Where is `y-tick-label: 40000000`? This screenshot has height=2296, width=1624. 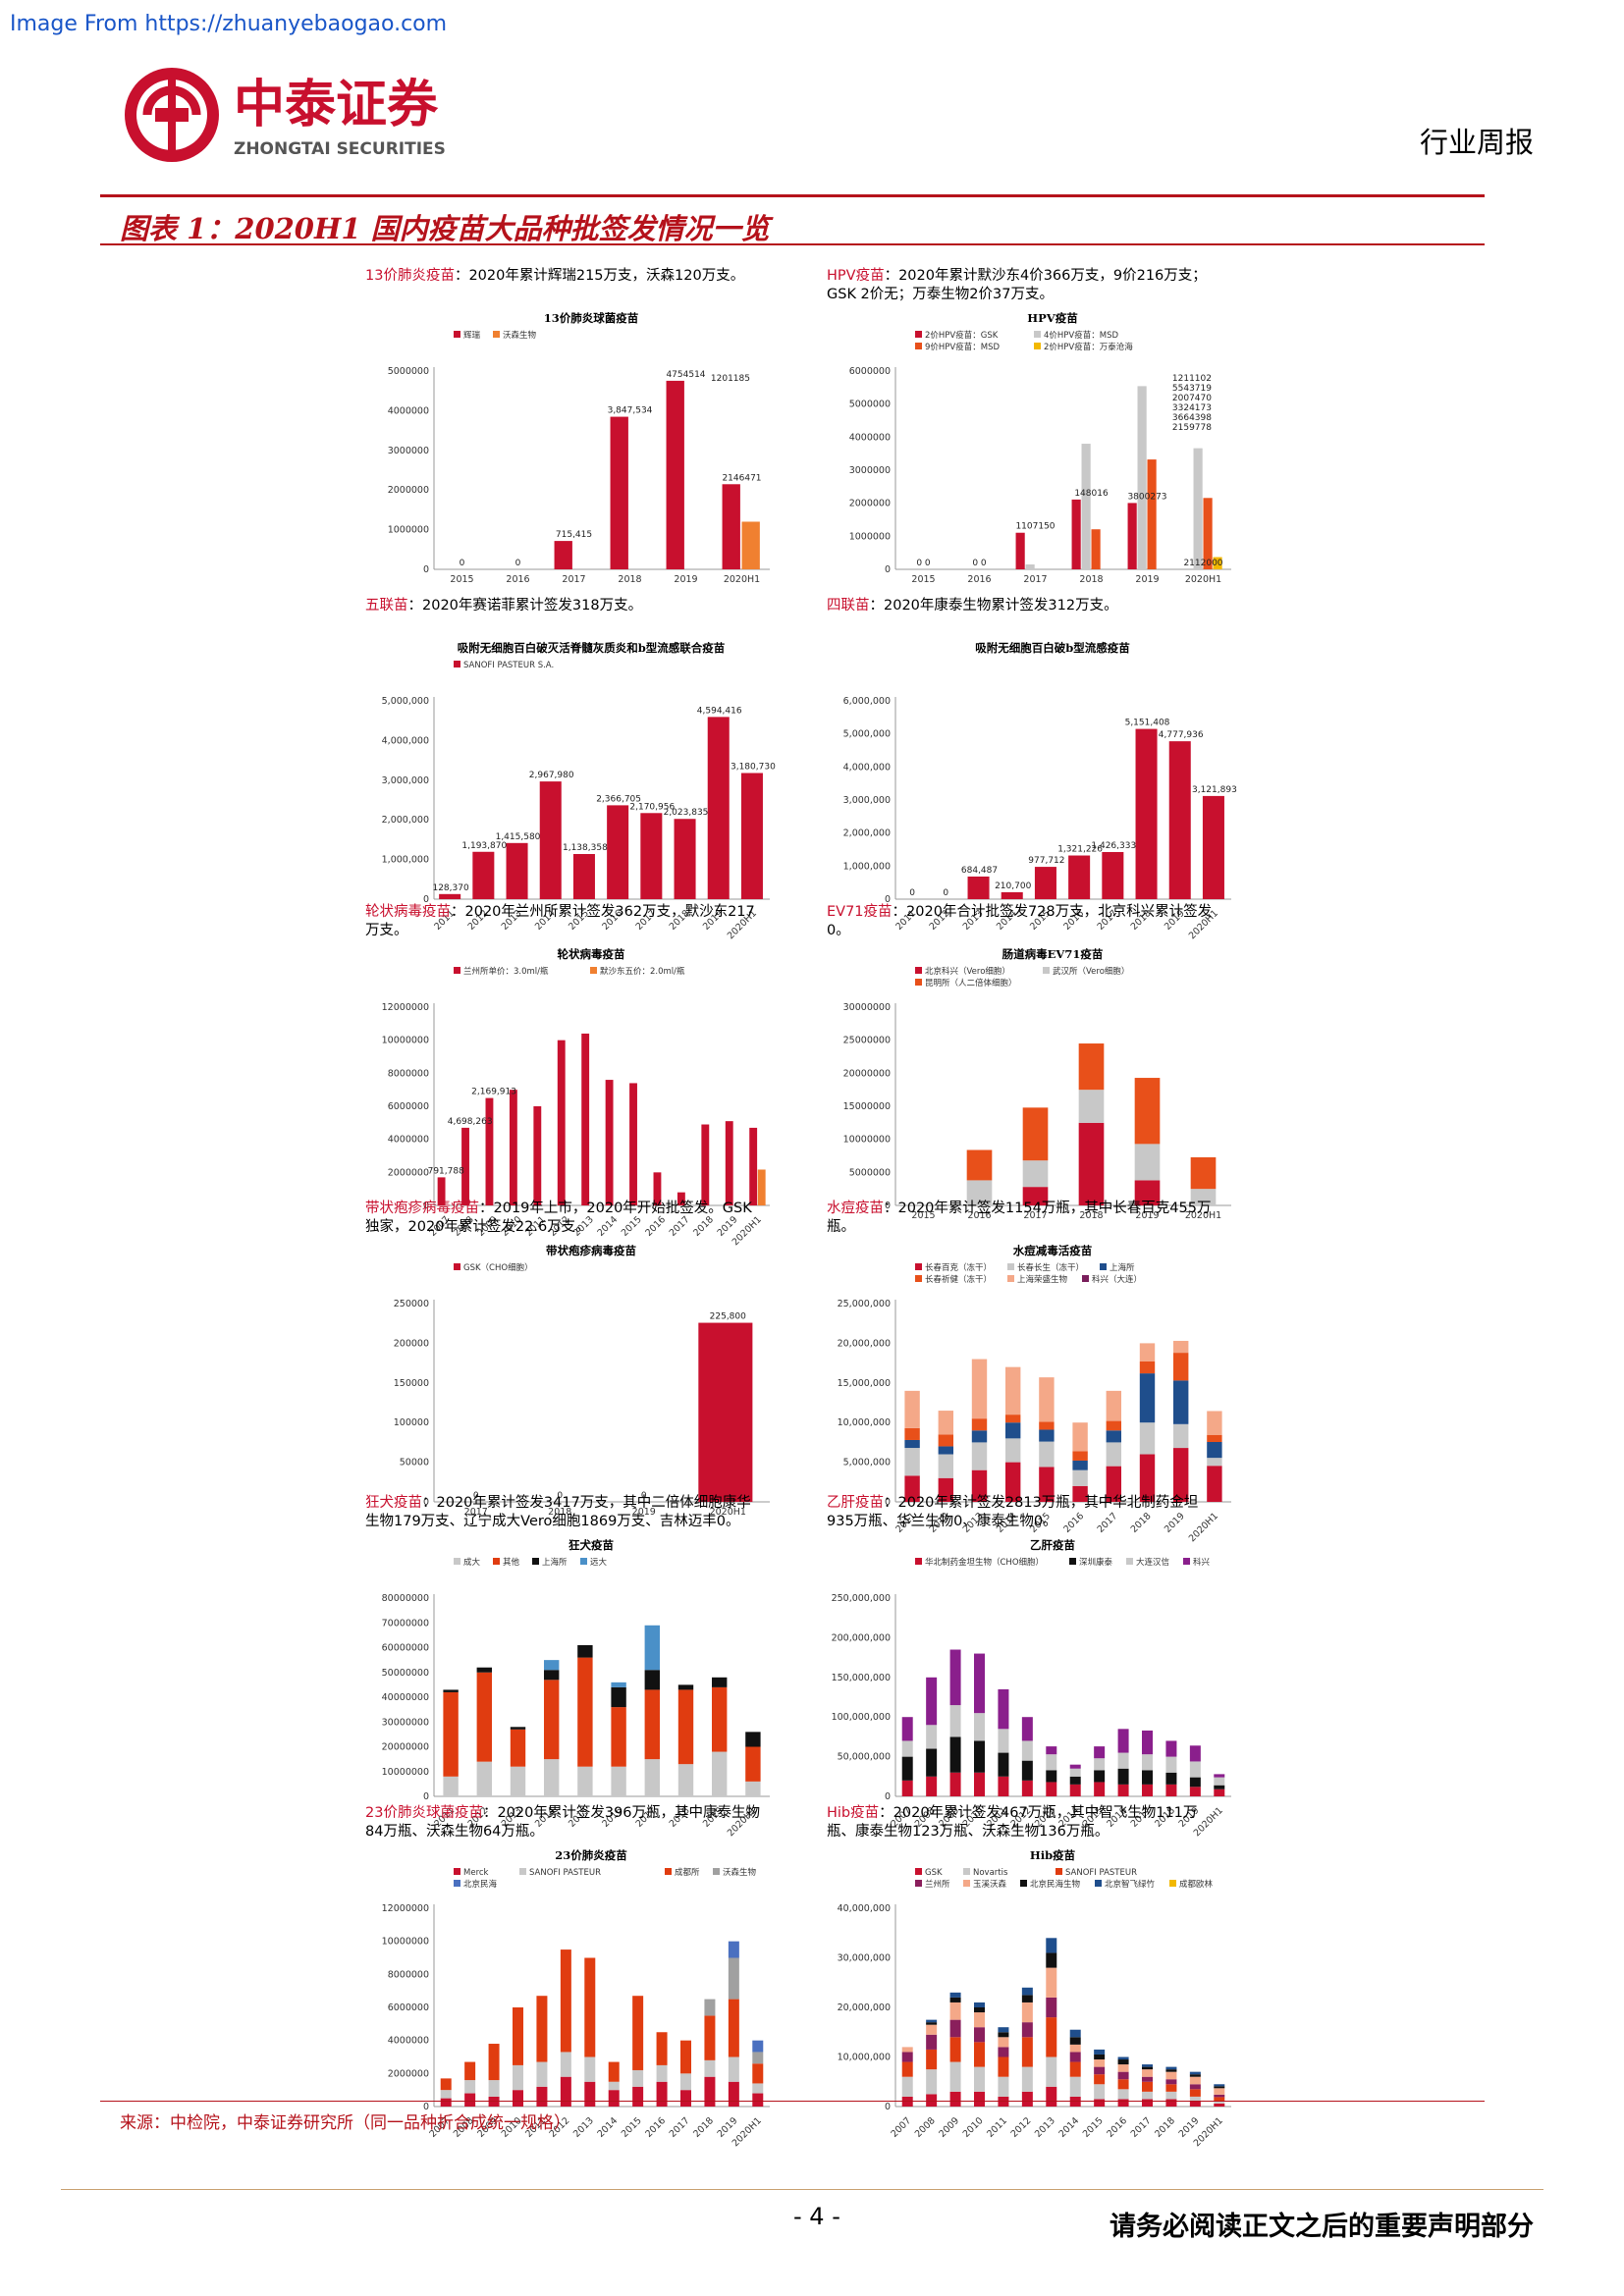 y-tick-label: 40000000 is located at coordinates (405, 1697).